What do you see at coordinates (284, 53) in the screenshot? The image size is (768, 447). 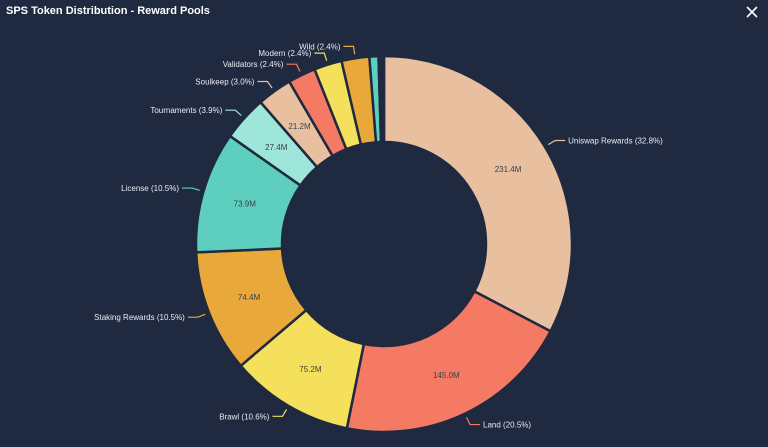 I see `slice-label-modern: Modern (2.4%)` at bounding box center [284, 53].